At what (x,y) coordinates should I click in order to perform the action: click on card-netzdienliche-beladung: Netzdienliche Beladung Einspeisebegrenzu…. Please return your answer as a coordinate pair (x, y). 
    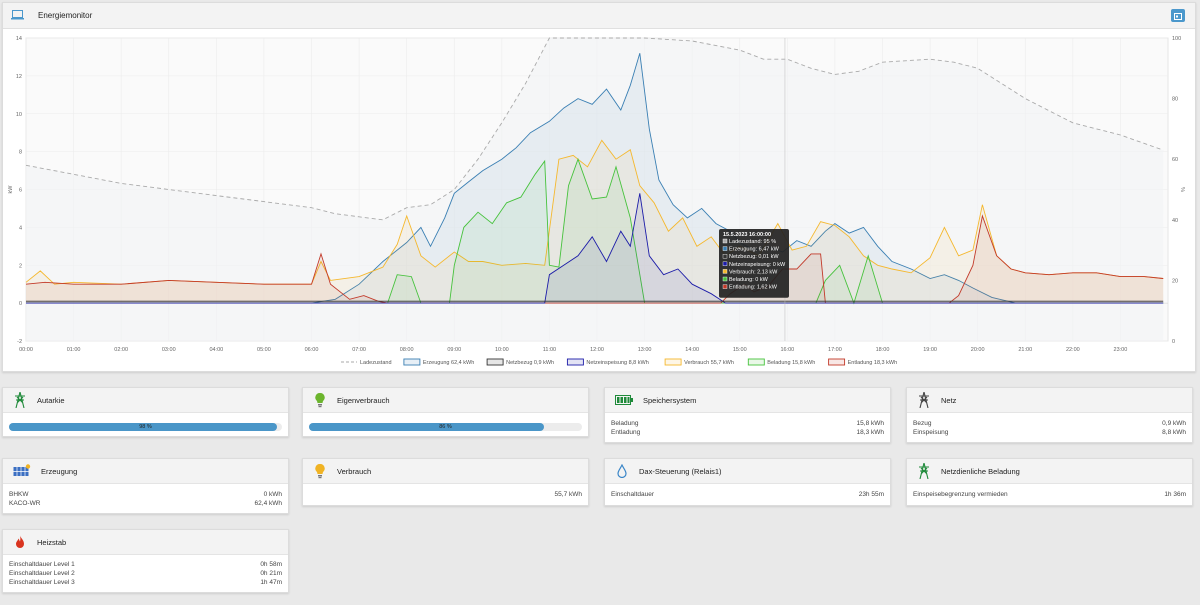
    Looking at the image, I should click on (1049, 482).